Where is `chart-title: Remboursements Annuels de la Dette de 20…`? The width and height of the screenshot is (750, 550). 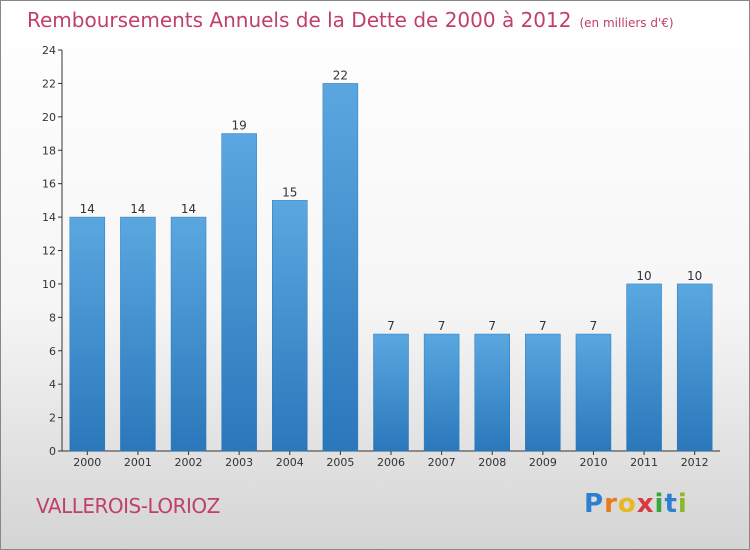 chart-title: Remboursements Annuels de la Dette de 20… is located at coordinates (350, 20).